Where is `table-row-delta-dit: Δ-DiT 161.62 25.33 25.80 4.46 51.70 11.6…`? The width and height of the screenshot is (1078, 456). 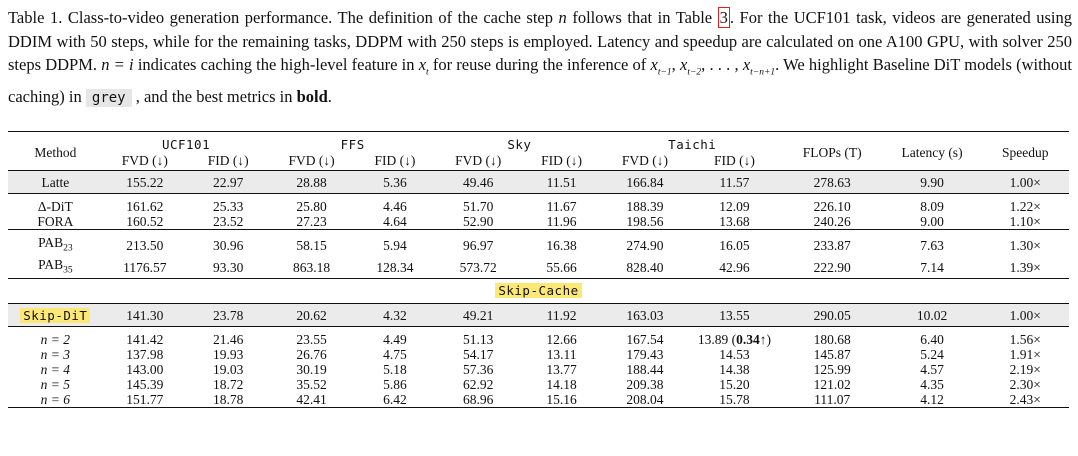
table-row-delta-dit: Δ-DiT 161.62 25.33 25.80 4.46 51.70 11.6… is located at coordinates (539, 206).